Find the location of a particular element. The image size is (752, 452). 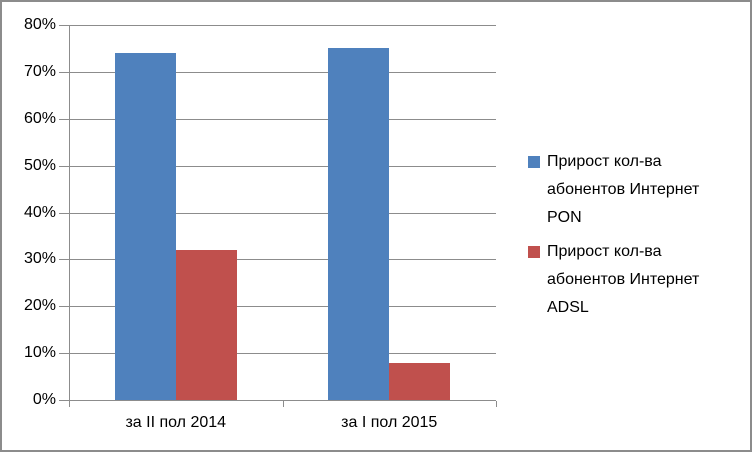

legend-marker-adsl is located at coordinates (534, 252).